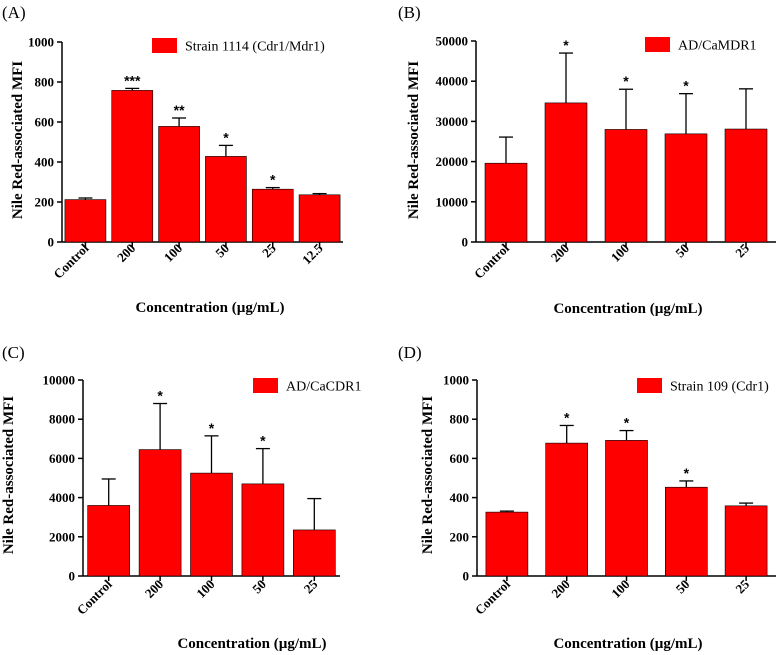  I want to click on y-tick-label: 8000, so click(62, 419).